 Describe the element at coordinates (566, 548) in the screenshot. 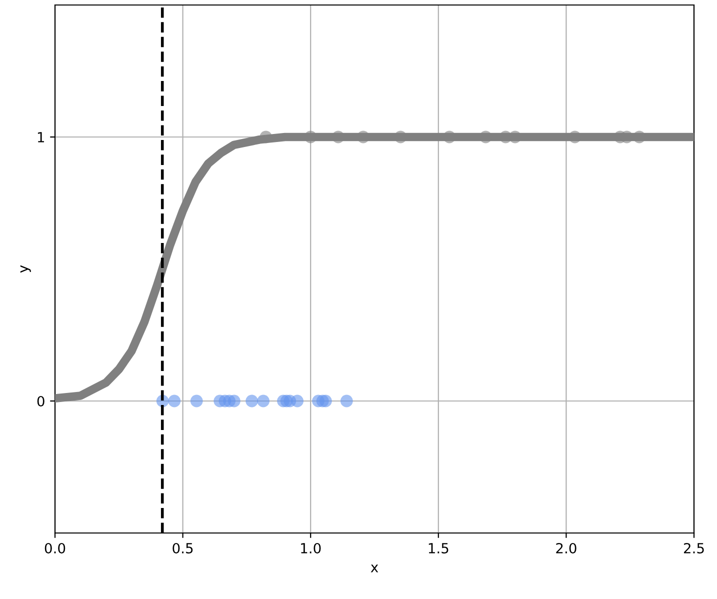

I see `x-tick-label: 2.0` at that location.